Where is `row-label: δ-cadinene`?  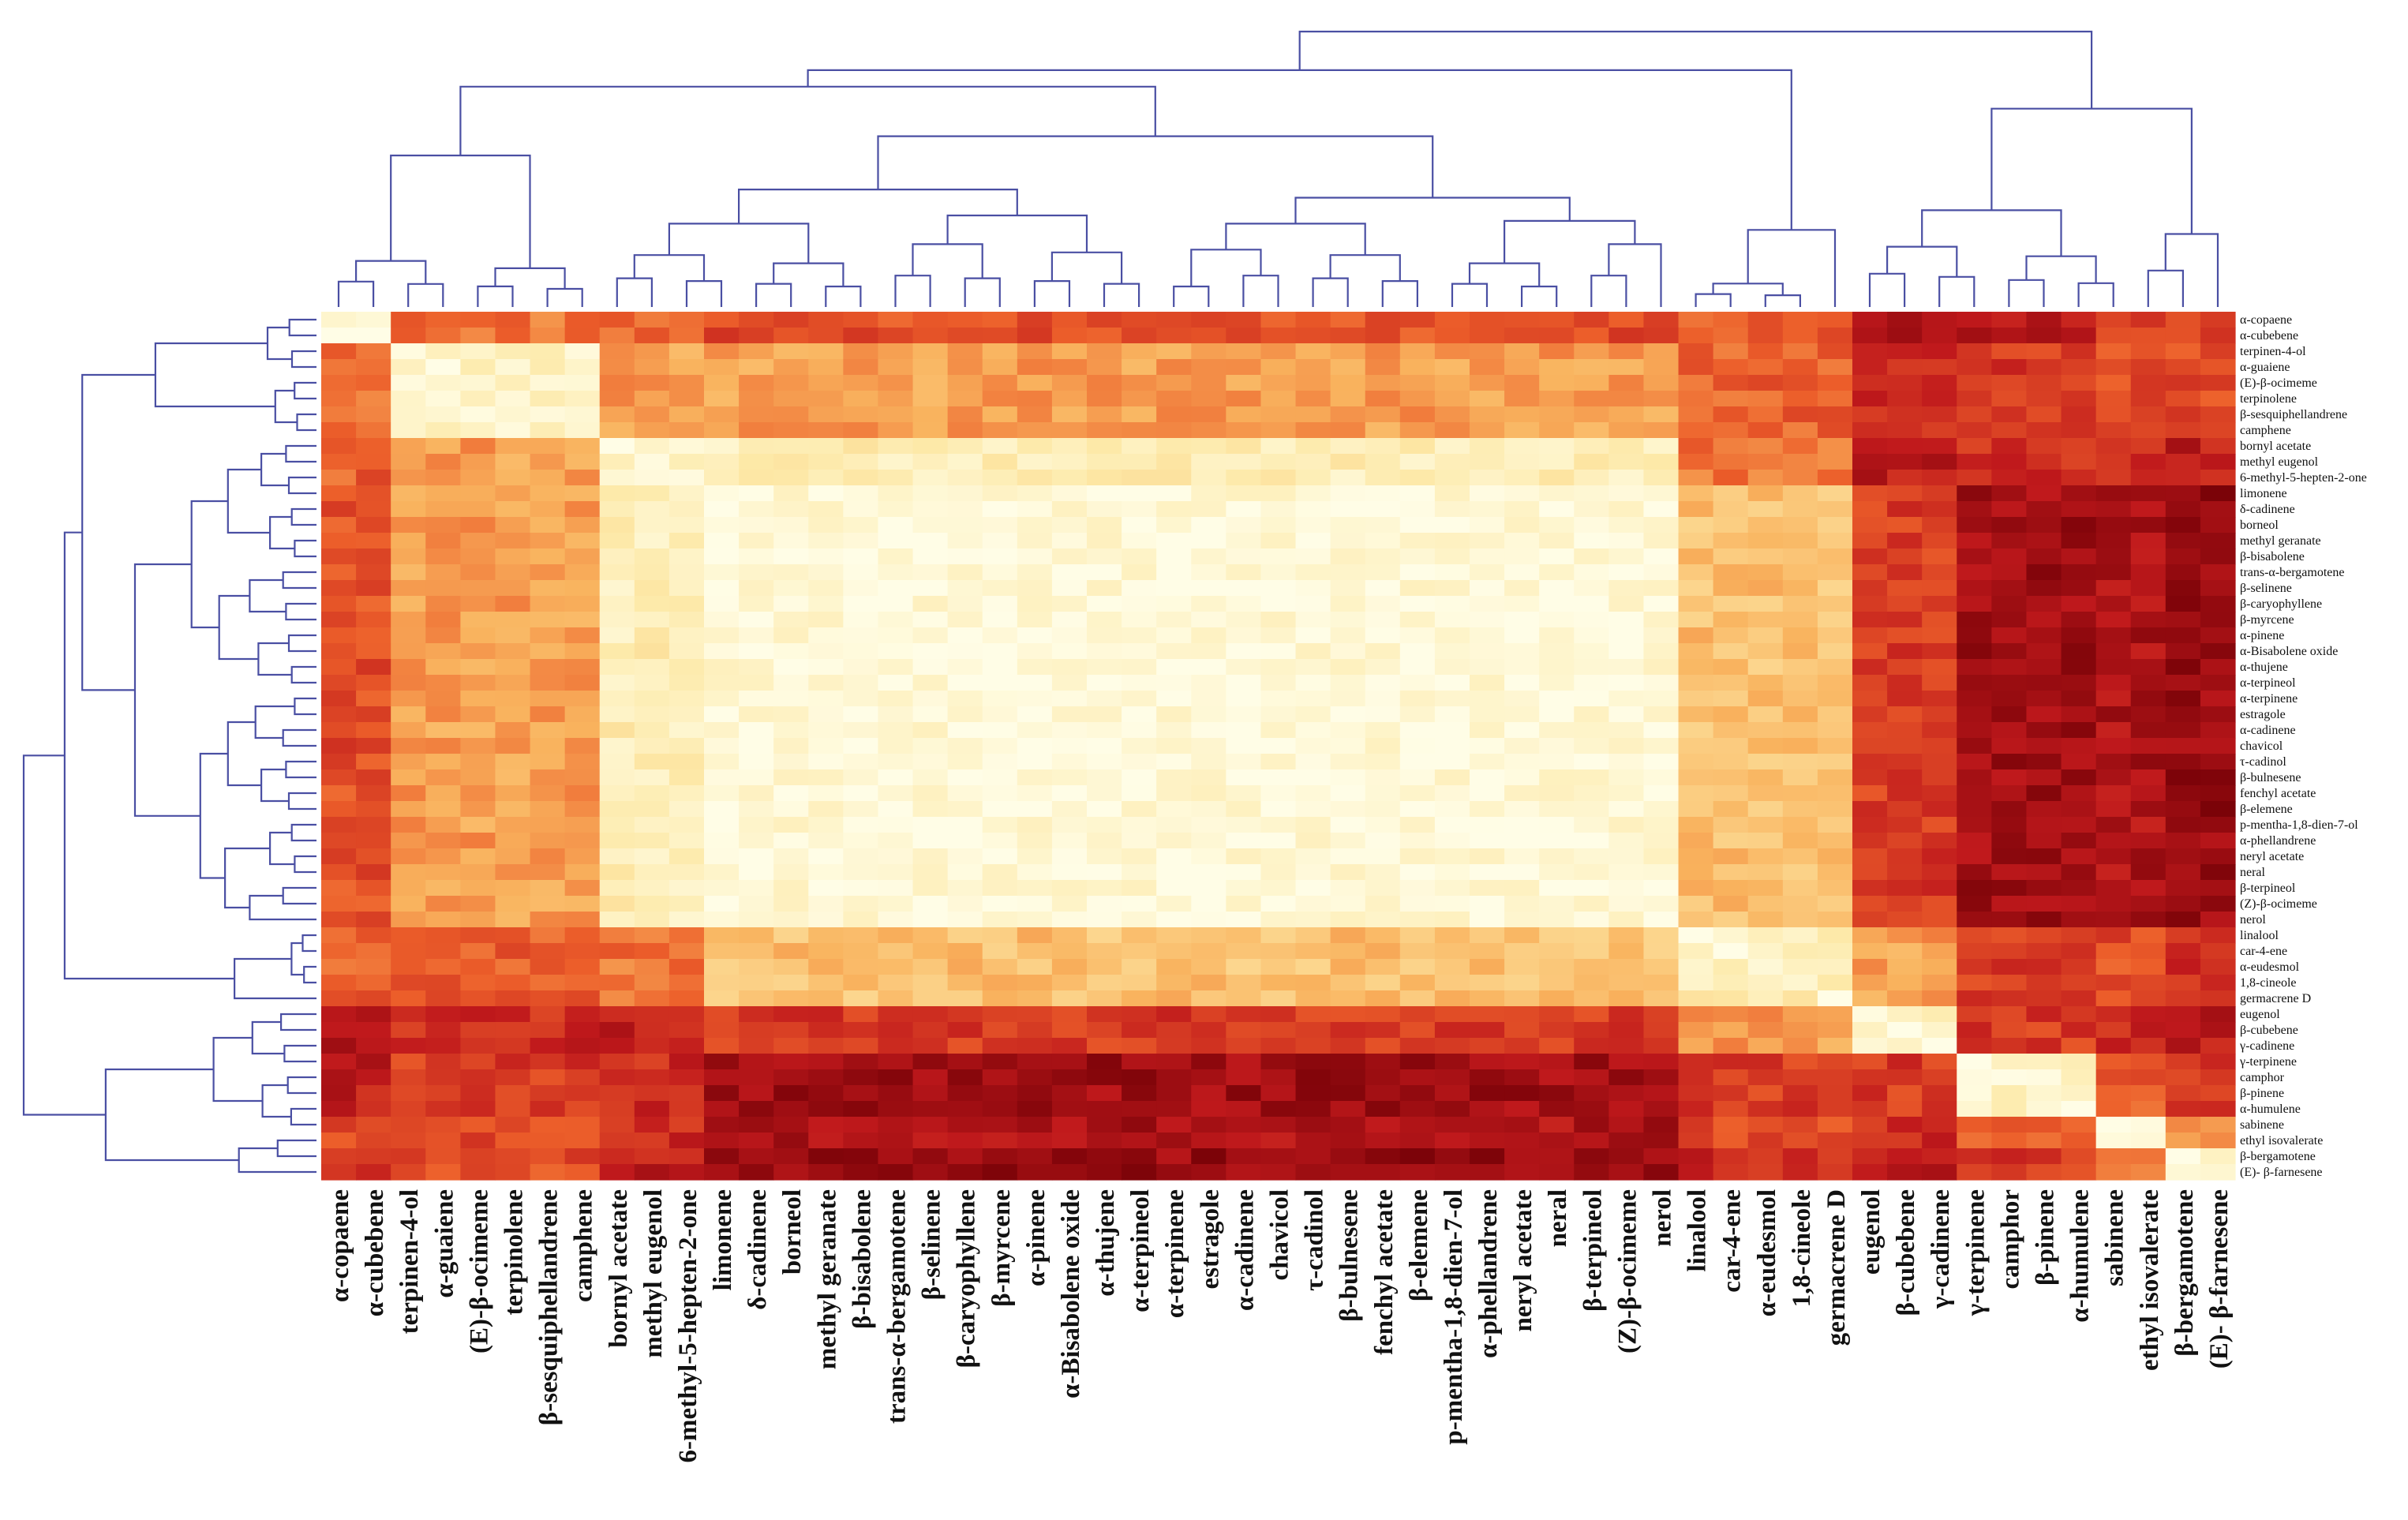 row-label: δ-cadinene is located at coordinates (2267, 510).